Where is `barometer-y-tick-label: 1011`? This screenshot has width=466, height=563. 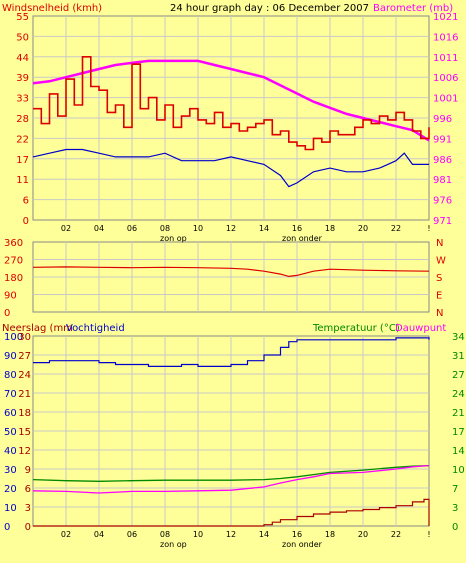
barometer-y-tick-label: 1011 is located at coordinates (445, 58).